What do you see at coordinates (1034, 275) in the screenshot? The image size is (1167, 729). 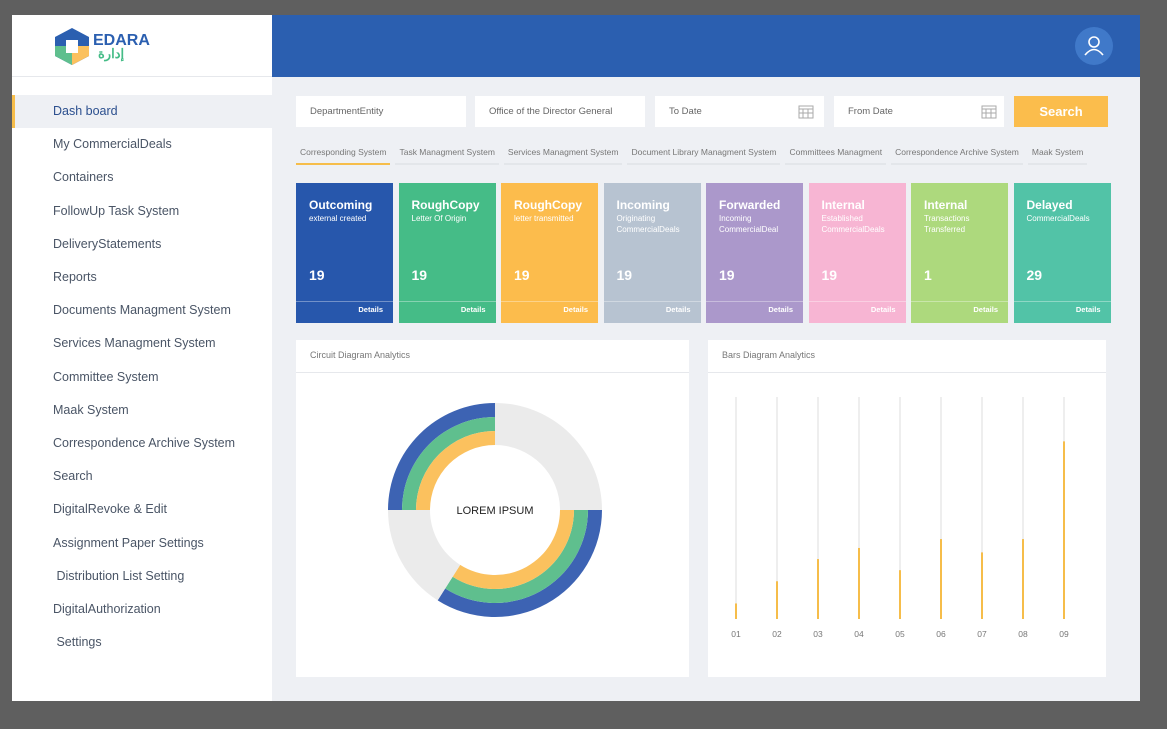 I see `card-value: 29` at bounding box center [1034, 275].